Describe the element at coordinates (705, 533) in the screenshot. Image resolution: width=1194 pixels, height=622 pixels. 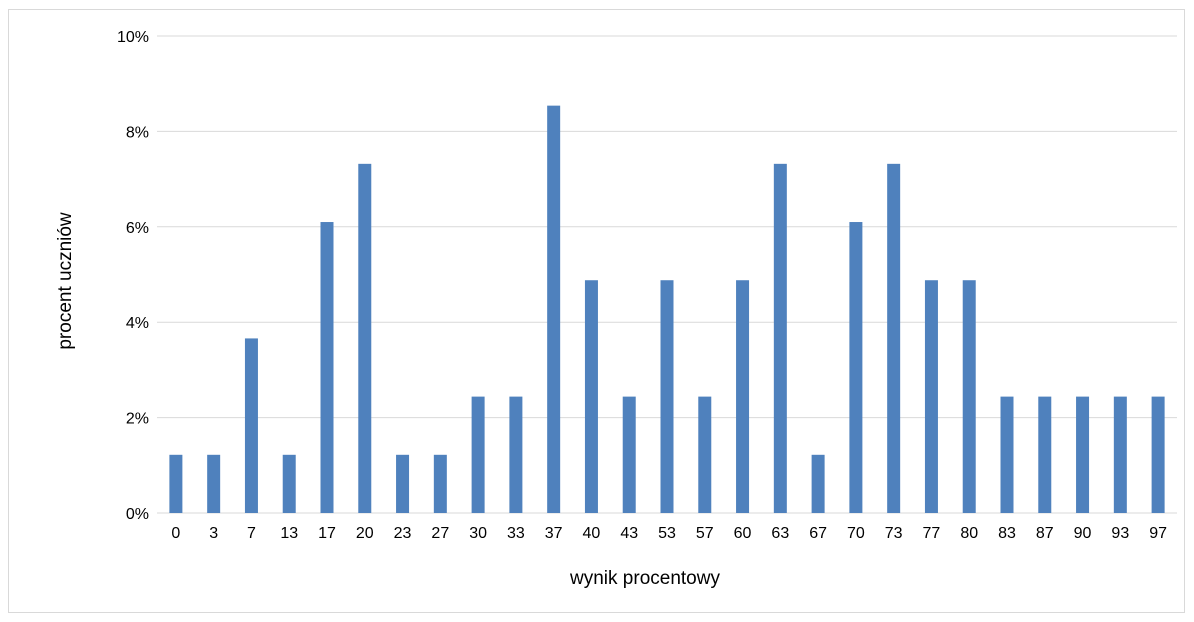
I see `x-tick-label: 57` at that location.